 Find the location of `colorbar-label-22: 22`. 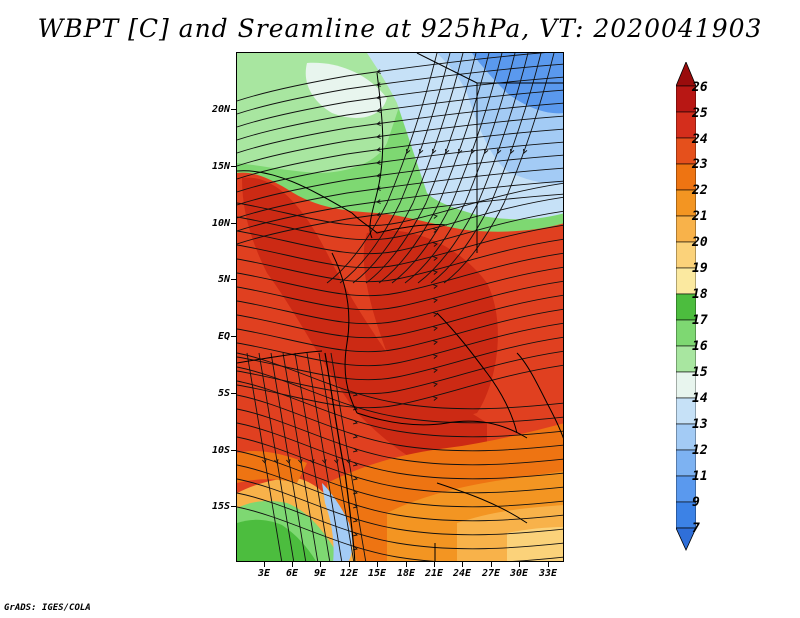

colorbar-label-22: 22 is located at coordinates (700, 190).